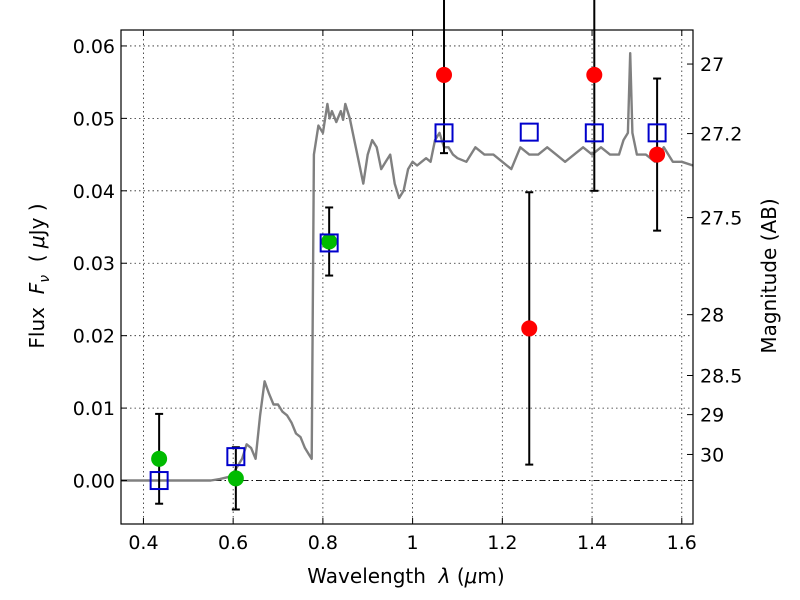  I want to click on x-tick-label: 0.6, so click(233, 543).